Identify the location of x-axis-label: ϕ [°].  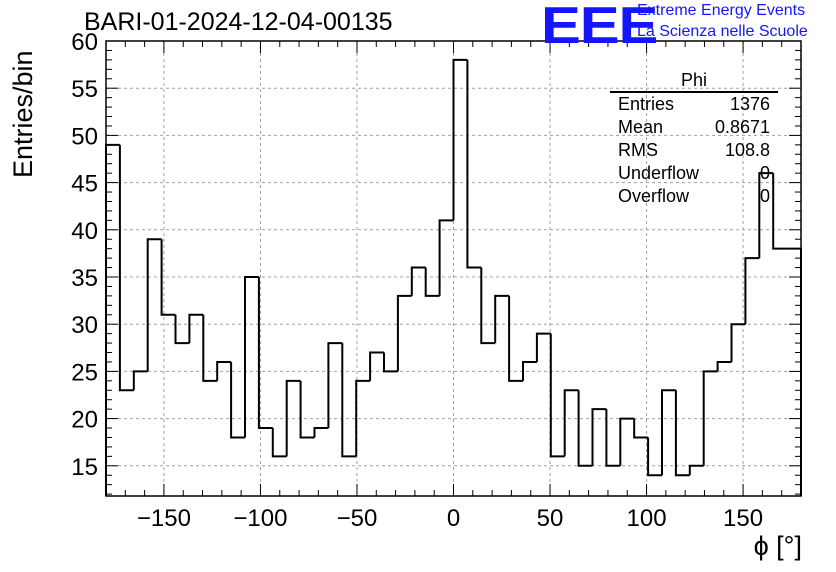
(777, 546).